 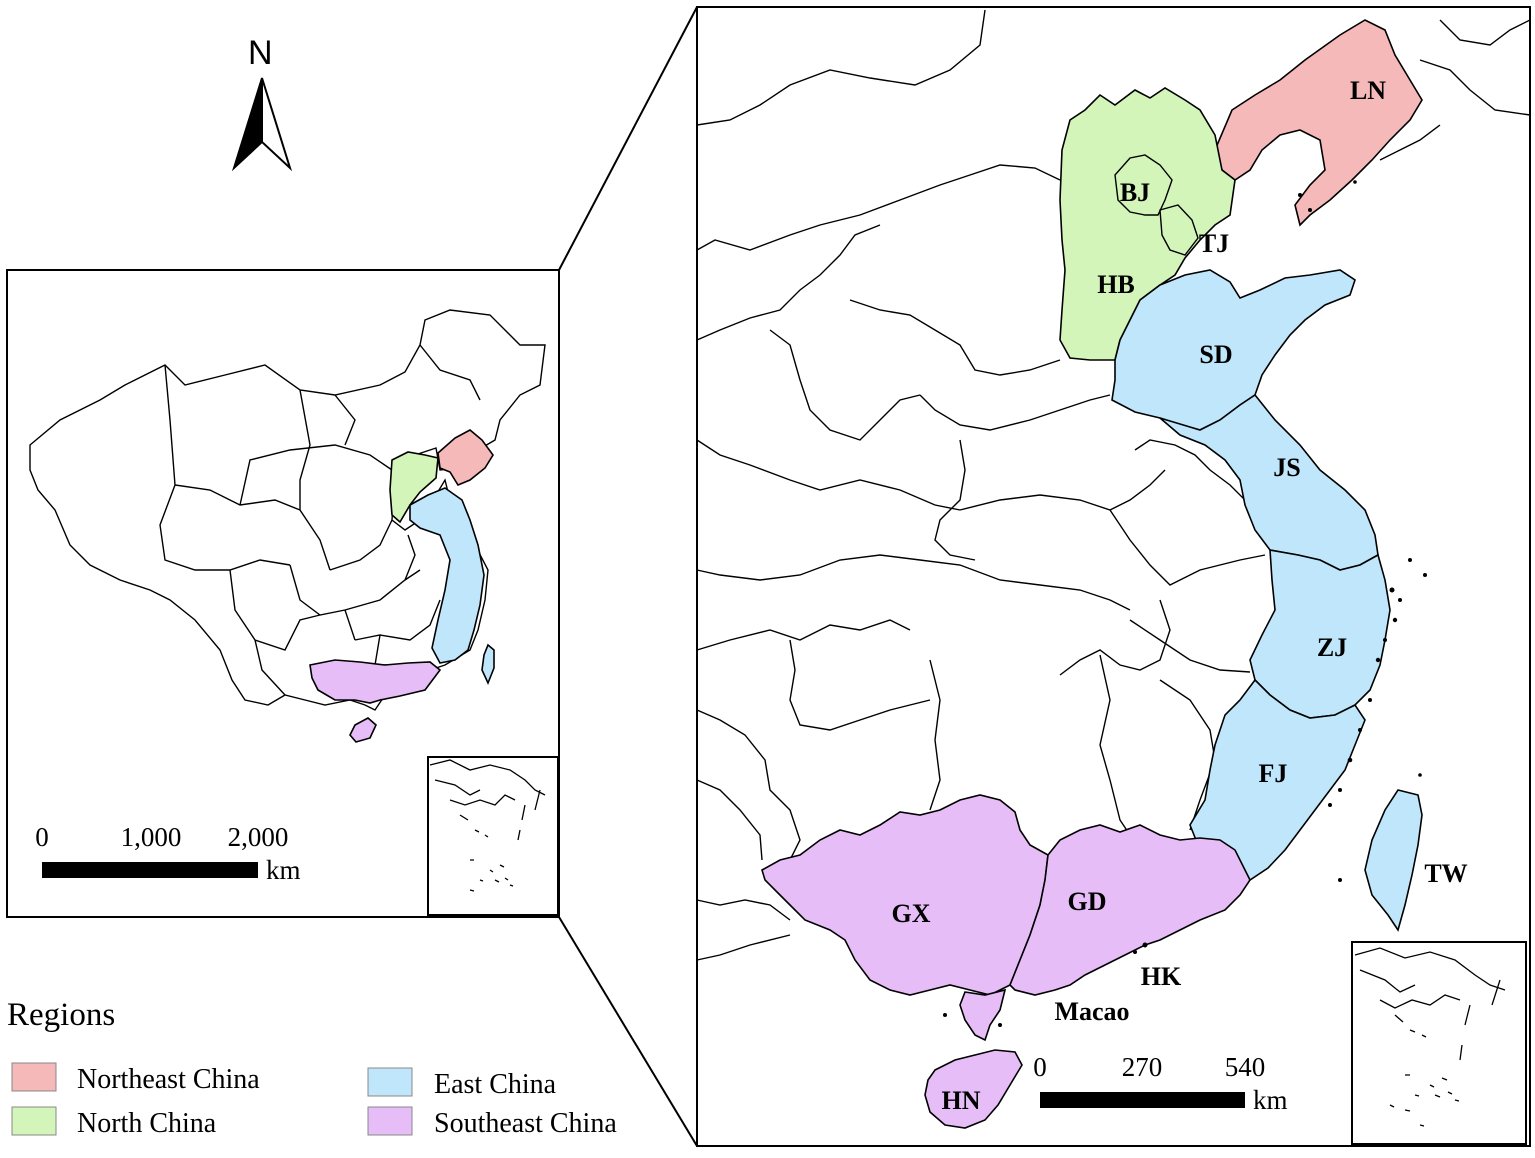 What do you see at coordinates (1270, 1100) in the screenshot?
I see `detail-scale-unit: km` at bounding box center [1270, 1100].